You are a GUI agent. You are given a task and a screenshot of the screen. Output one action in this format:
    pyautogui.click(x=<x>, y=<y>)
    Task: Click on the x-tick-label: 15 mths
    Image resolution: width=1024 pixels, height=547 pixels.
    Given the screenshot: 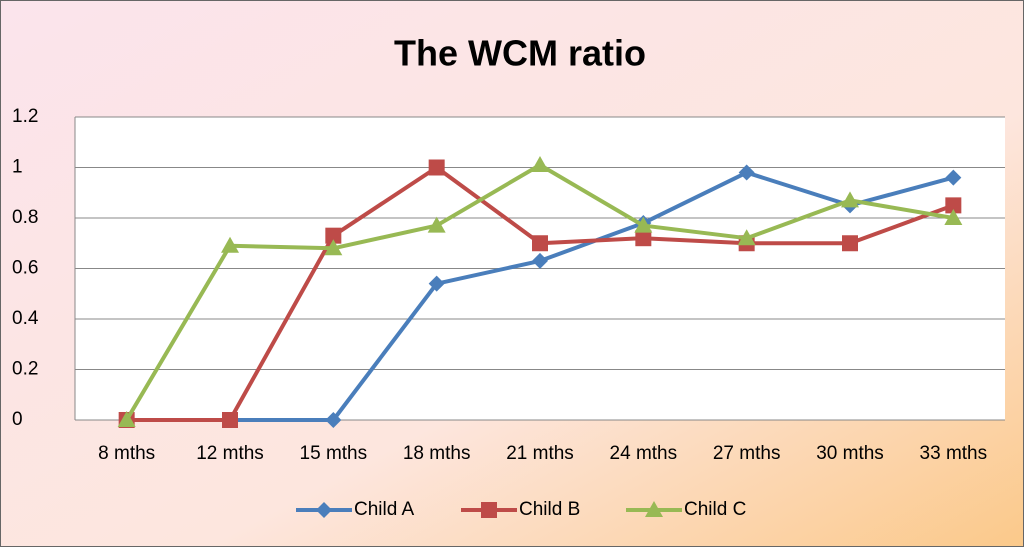 What is the action you would take?
    pyautogui.click(x=334, y=453)
    